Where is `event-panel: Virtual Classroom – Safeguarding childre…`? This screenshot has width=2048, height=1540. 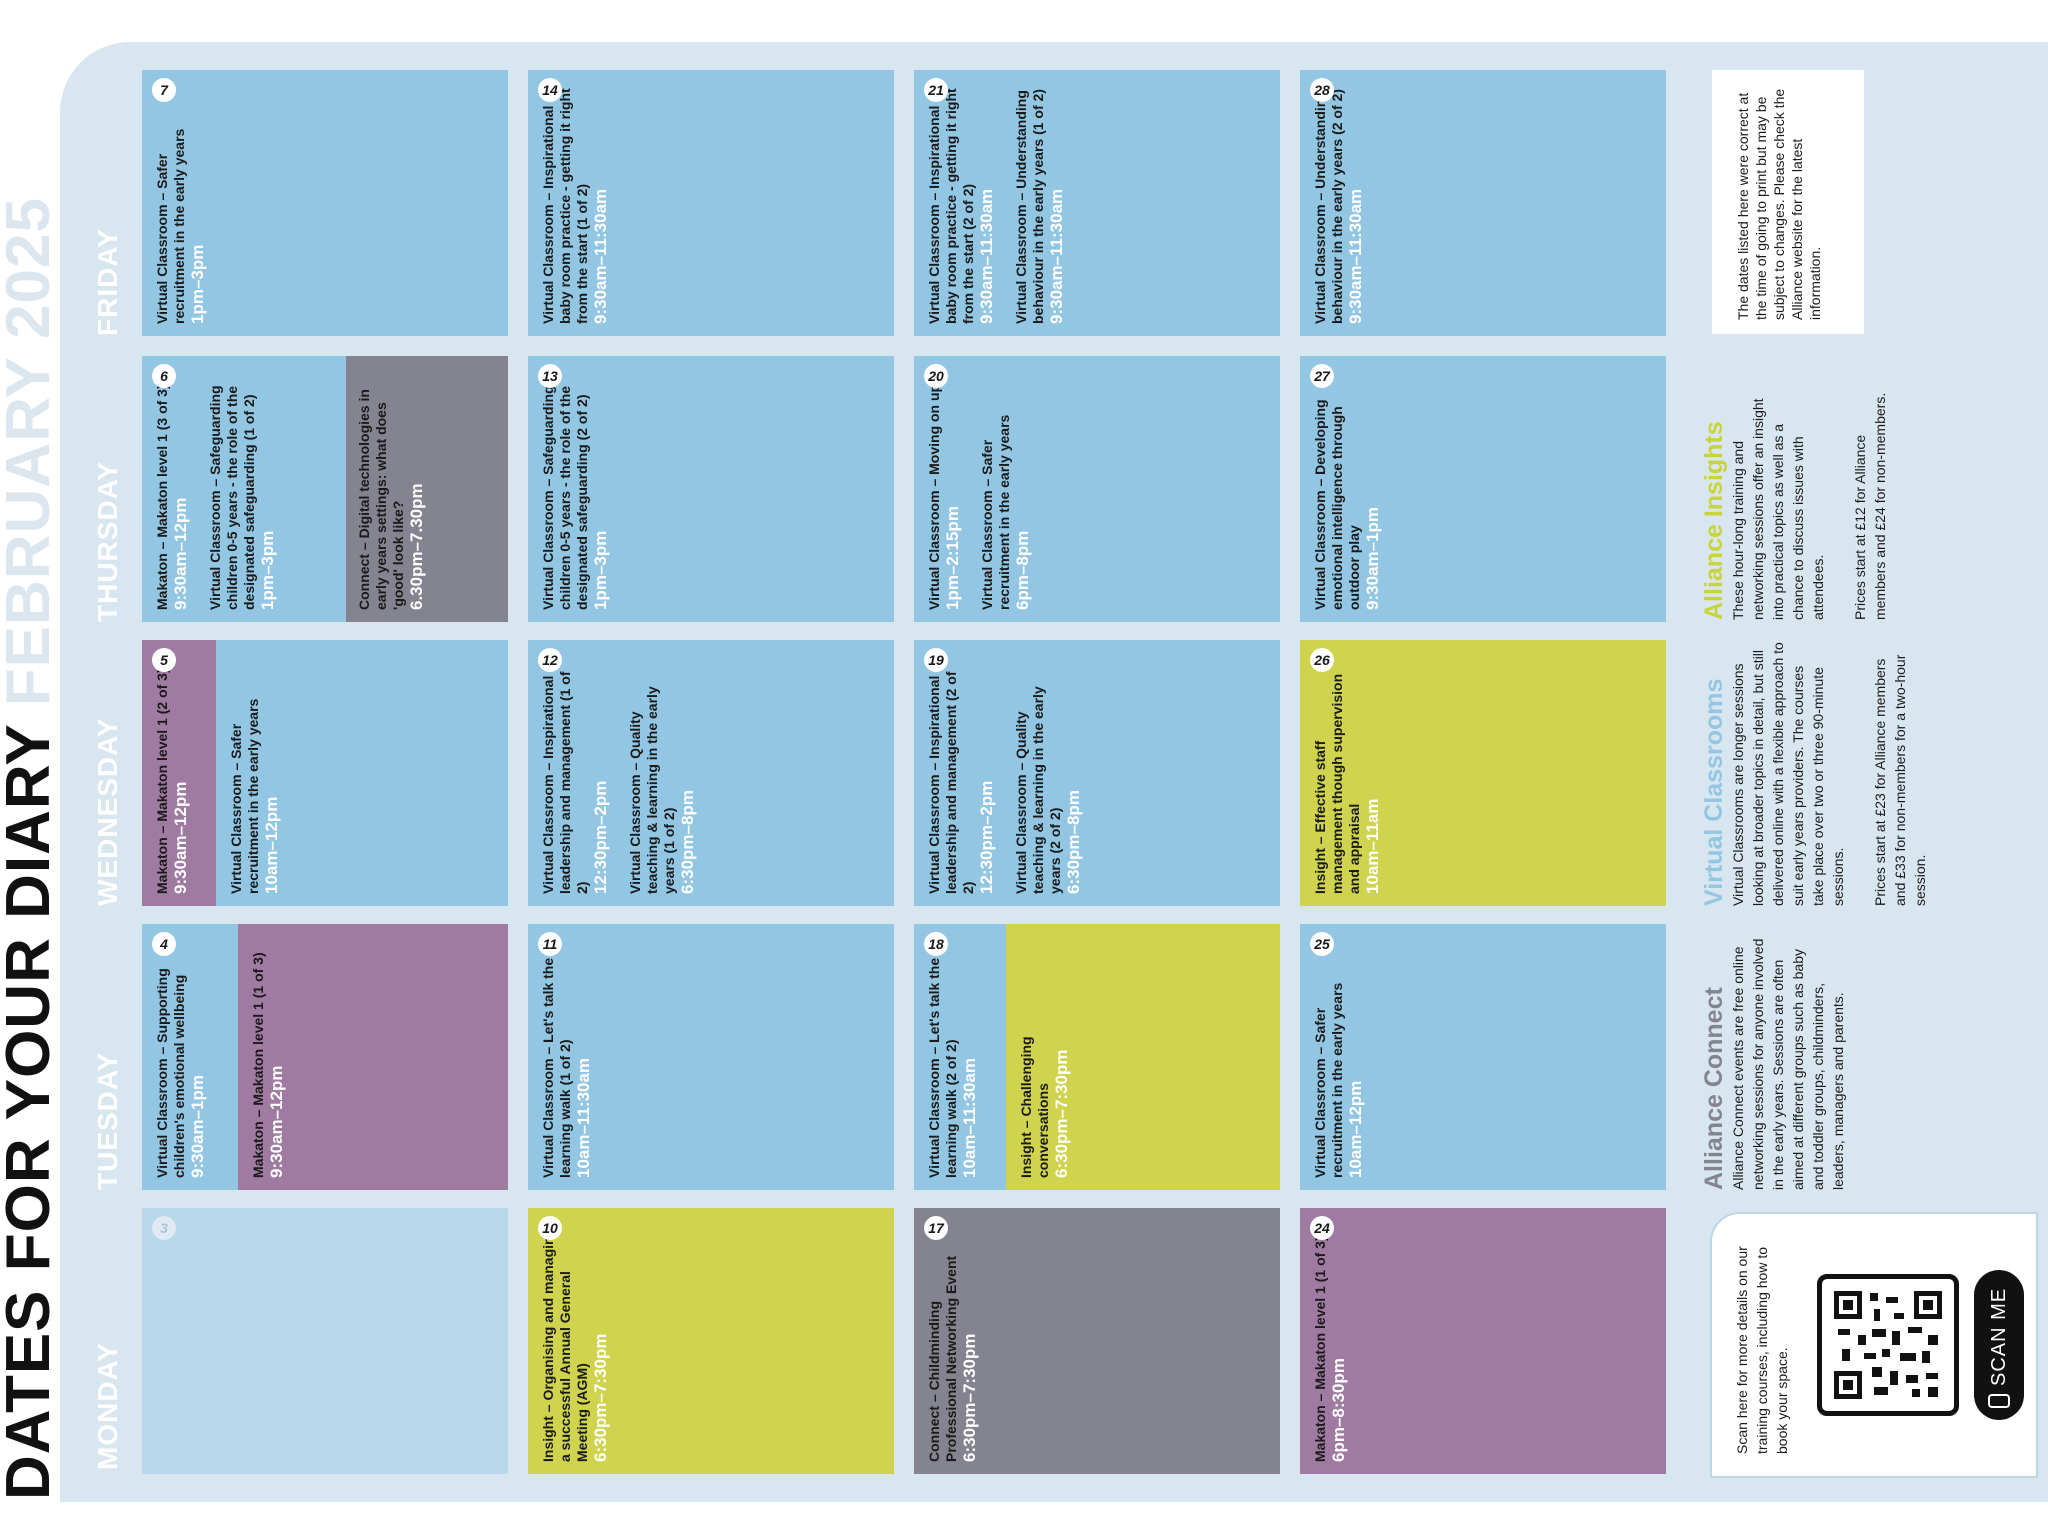
event-panel: Virtual Classroom – Safeguarding childre… is located at coordinates (711, 489).